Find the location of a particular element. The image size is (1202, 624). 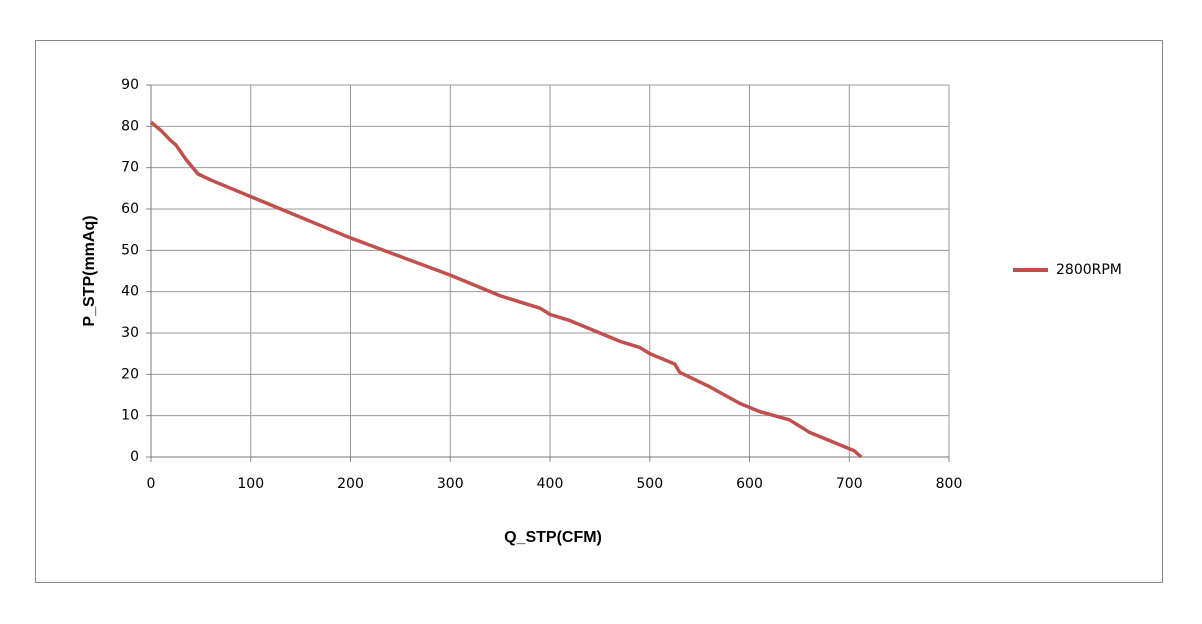

y-tick-label: 40 is located at coordinates (130, 292).